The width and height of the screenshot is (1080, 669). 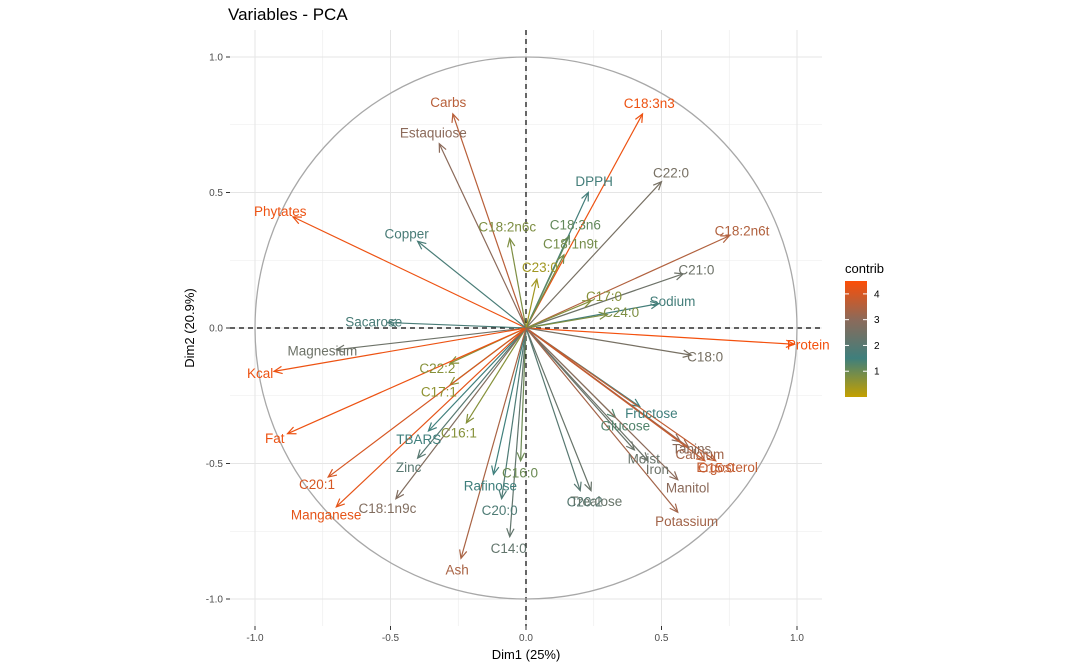 I want to click on arrow-manitol, so click(x=602, y=404).